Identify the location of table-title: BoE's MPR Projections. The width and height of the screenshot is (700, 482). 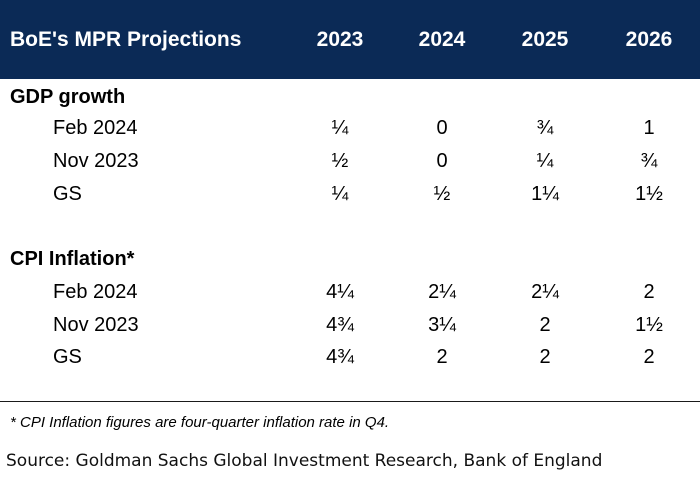
(126, 39).